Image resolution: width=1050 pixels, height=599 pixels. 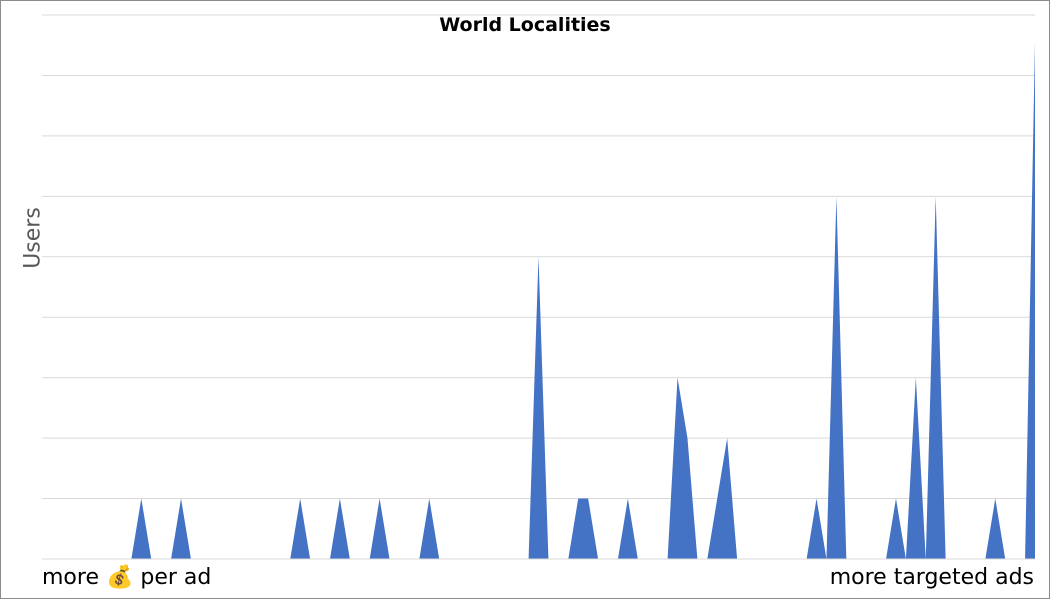 I want to click on chart-title: World Localities, so click(x=525, y=25).